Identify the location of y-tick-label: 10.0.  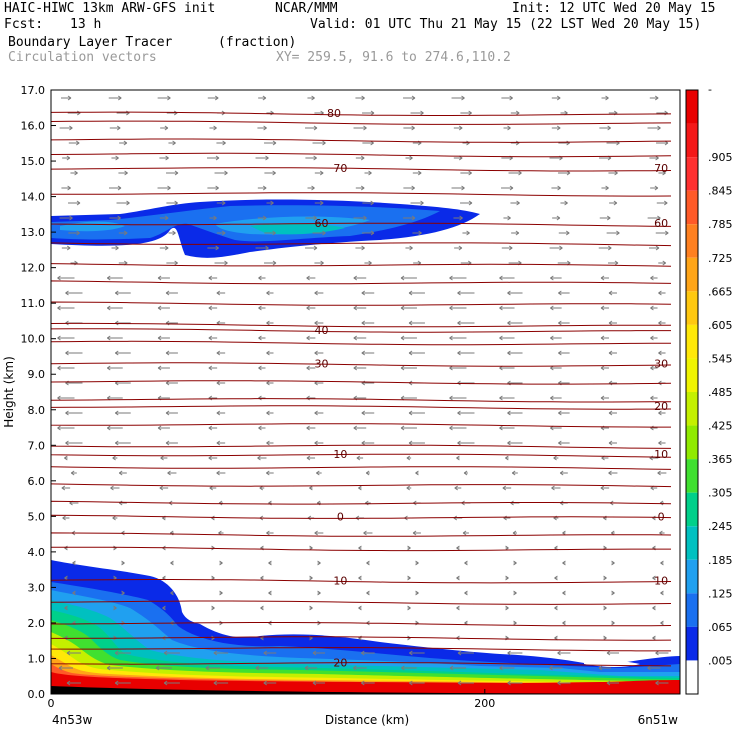
(33, 339).